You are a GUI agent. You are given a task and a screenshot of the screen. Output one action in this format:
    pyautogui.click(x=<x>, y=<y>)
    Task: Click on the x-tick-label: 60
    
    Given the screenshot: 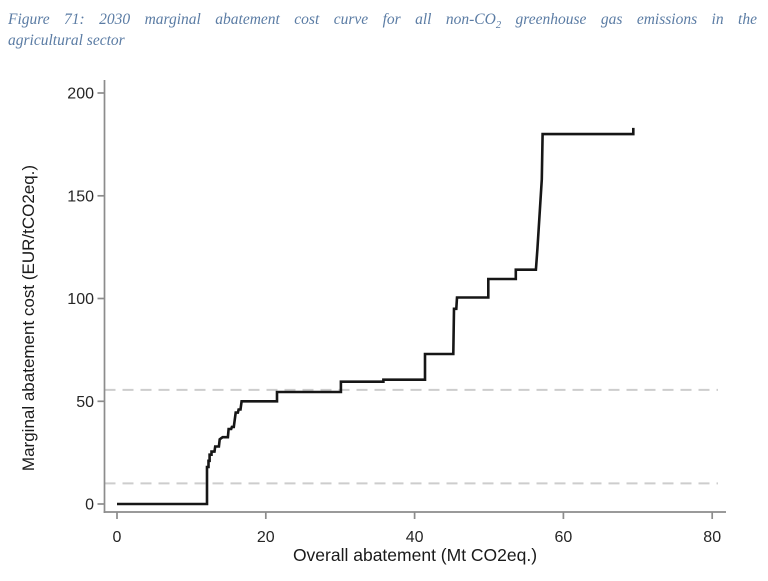 What is the action you would take?
    pyautogui.click(x=564, y=537)
    